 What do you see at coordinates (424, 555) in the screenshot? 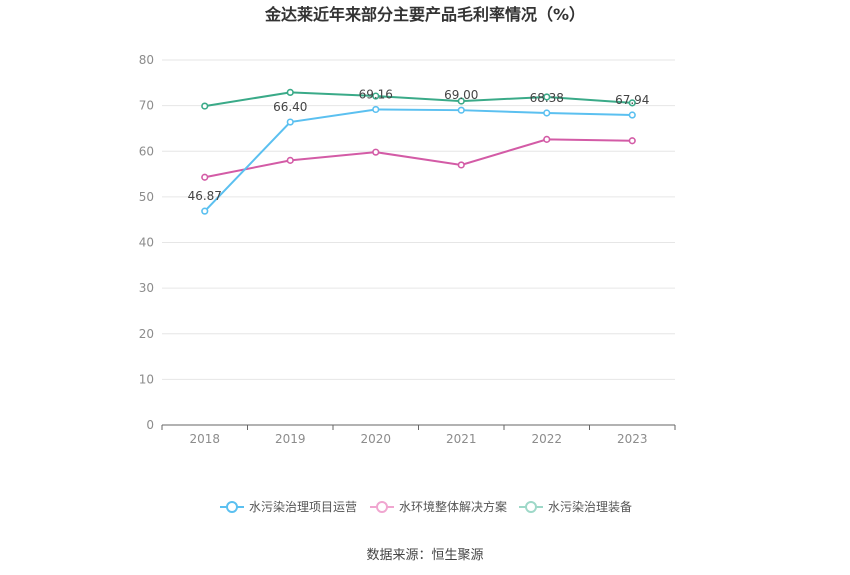
I see `source-note: 数据来源：恒生聚源` at bounding box center [424, 555].